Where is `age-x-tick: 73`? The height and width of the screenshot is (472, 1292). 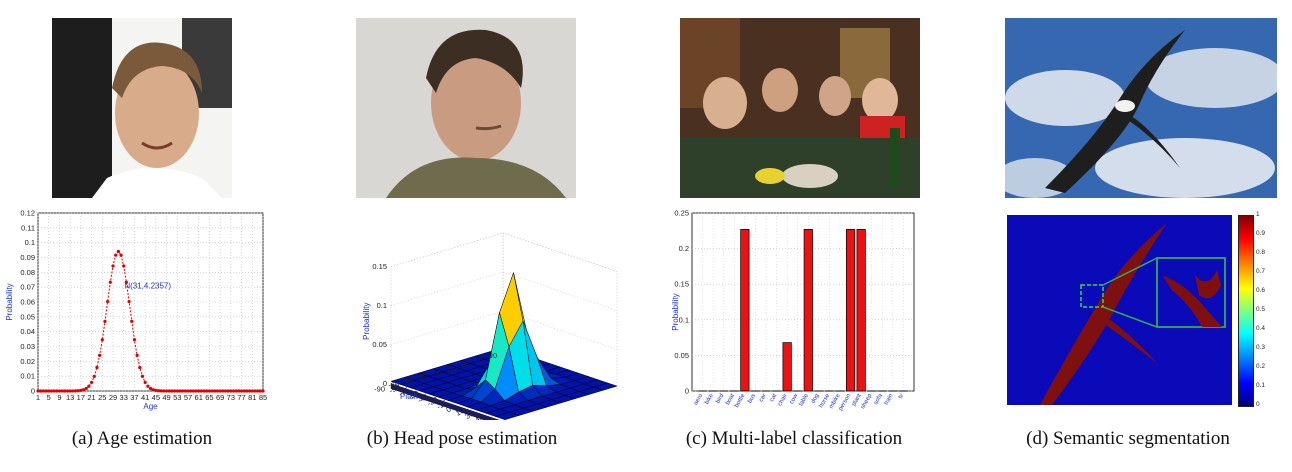 age-x-tick: 73 is located at coordinates (231, 397).